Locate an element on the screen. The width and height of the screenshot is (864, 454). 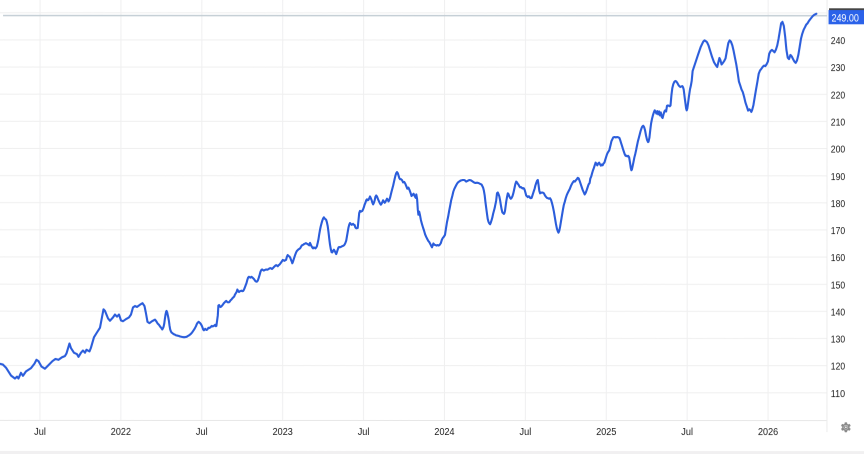
svg-text: 150 is located at coordinates (838, 285).